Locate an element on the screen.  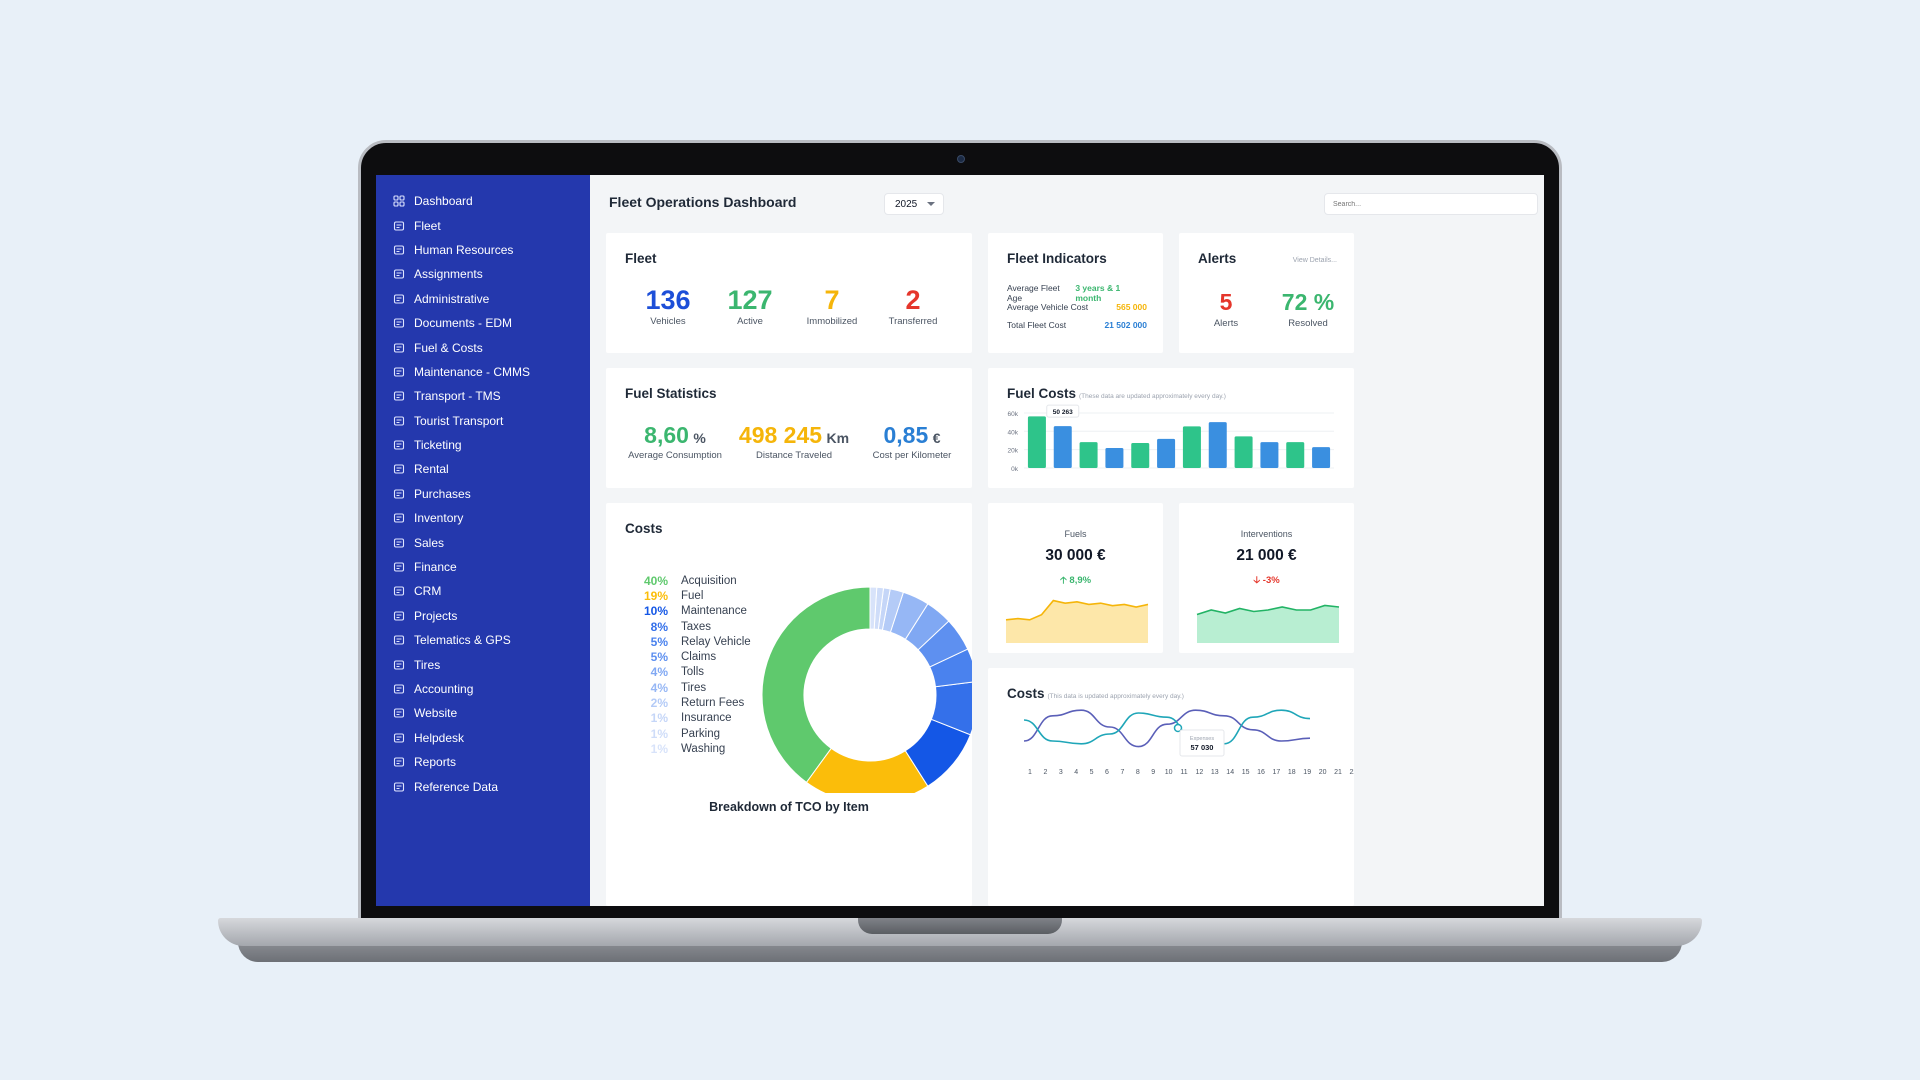
sidebar-item-ticketing: Ticketing is located at coordinates (483, 445).